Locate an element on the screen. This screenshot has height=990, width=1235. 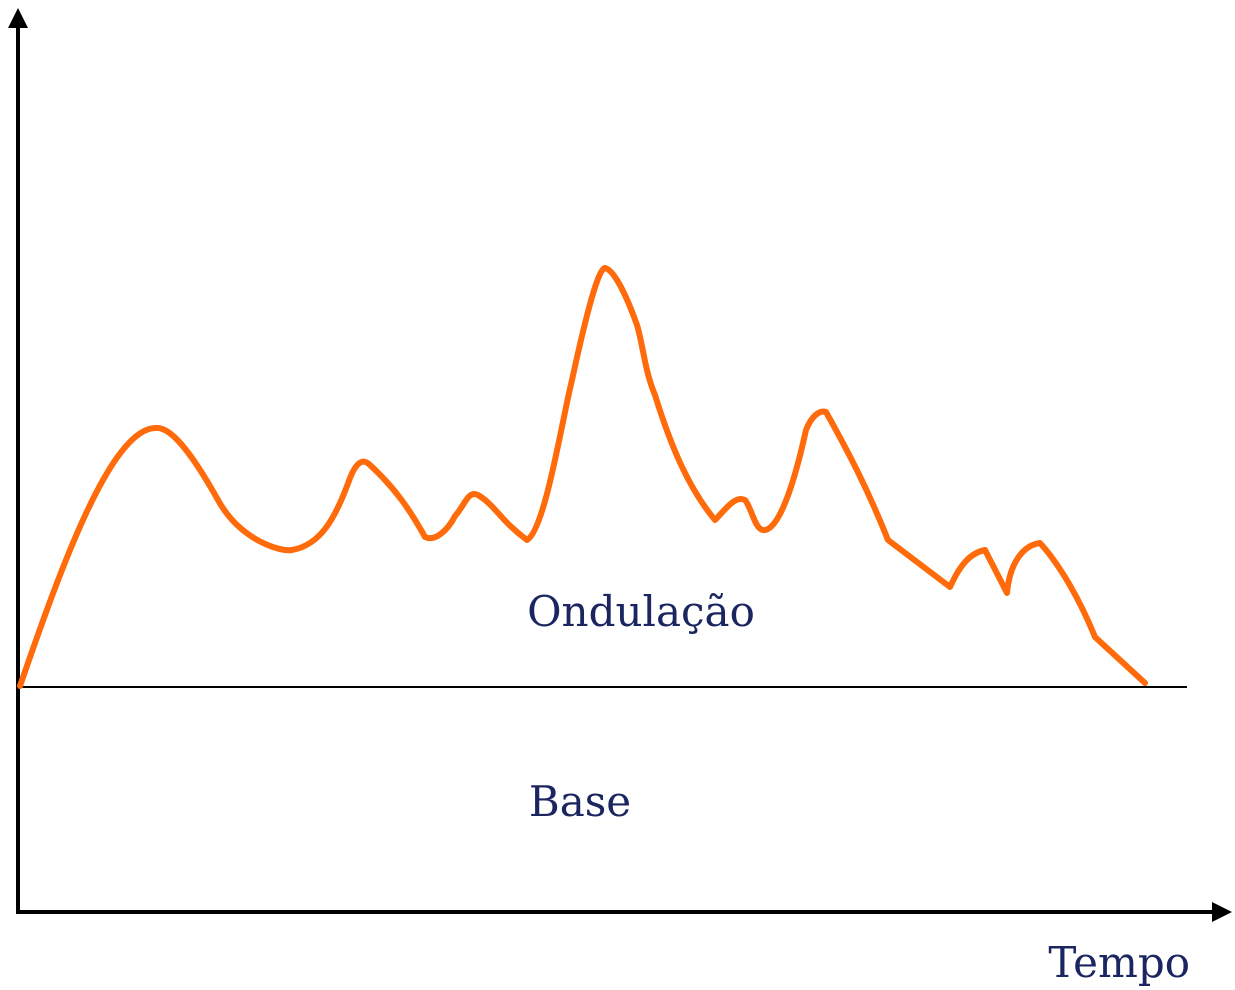
base-label: Base is located at coordinates (580, 801).